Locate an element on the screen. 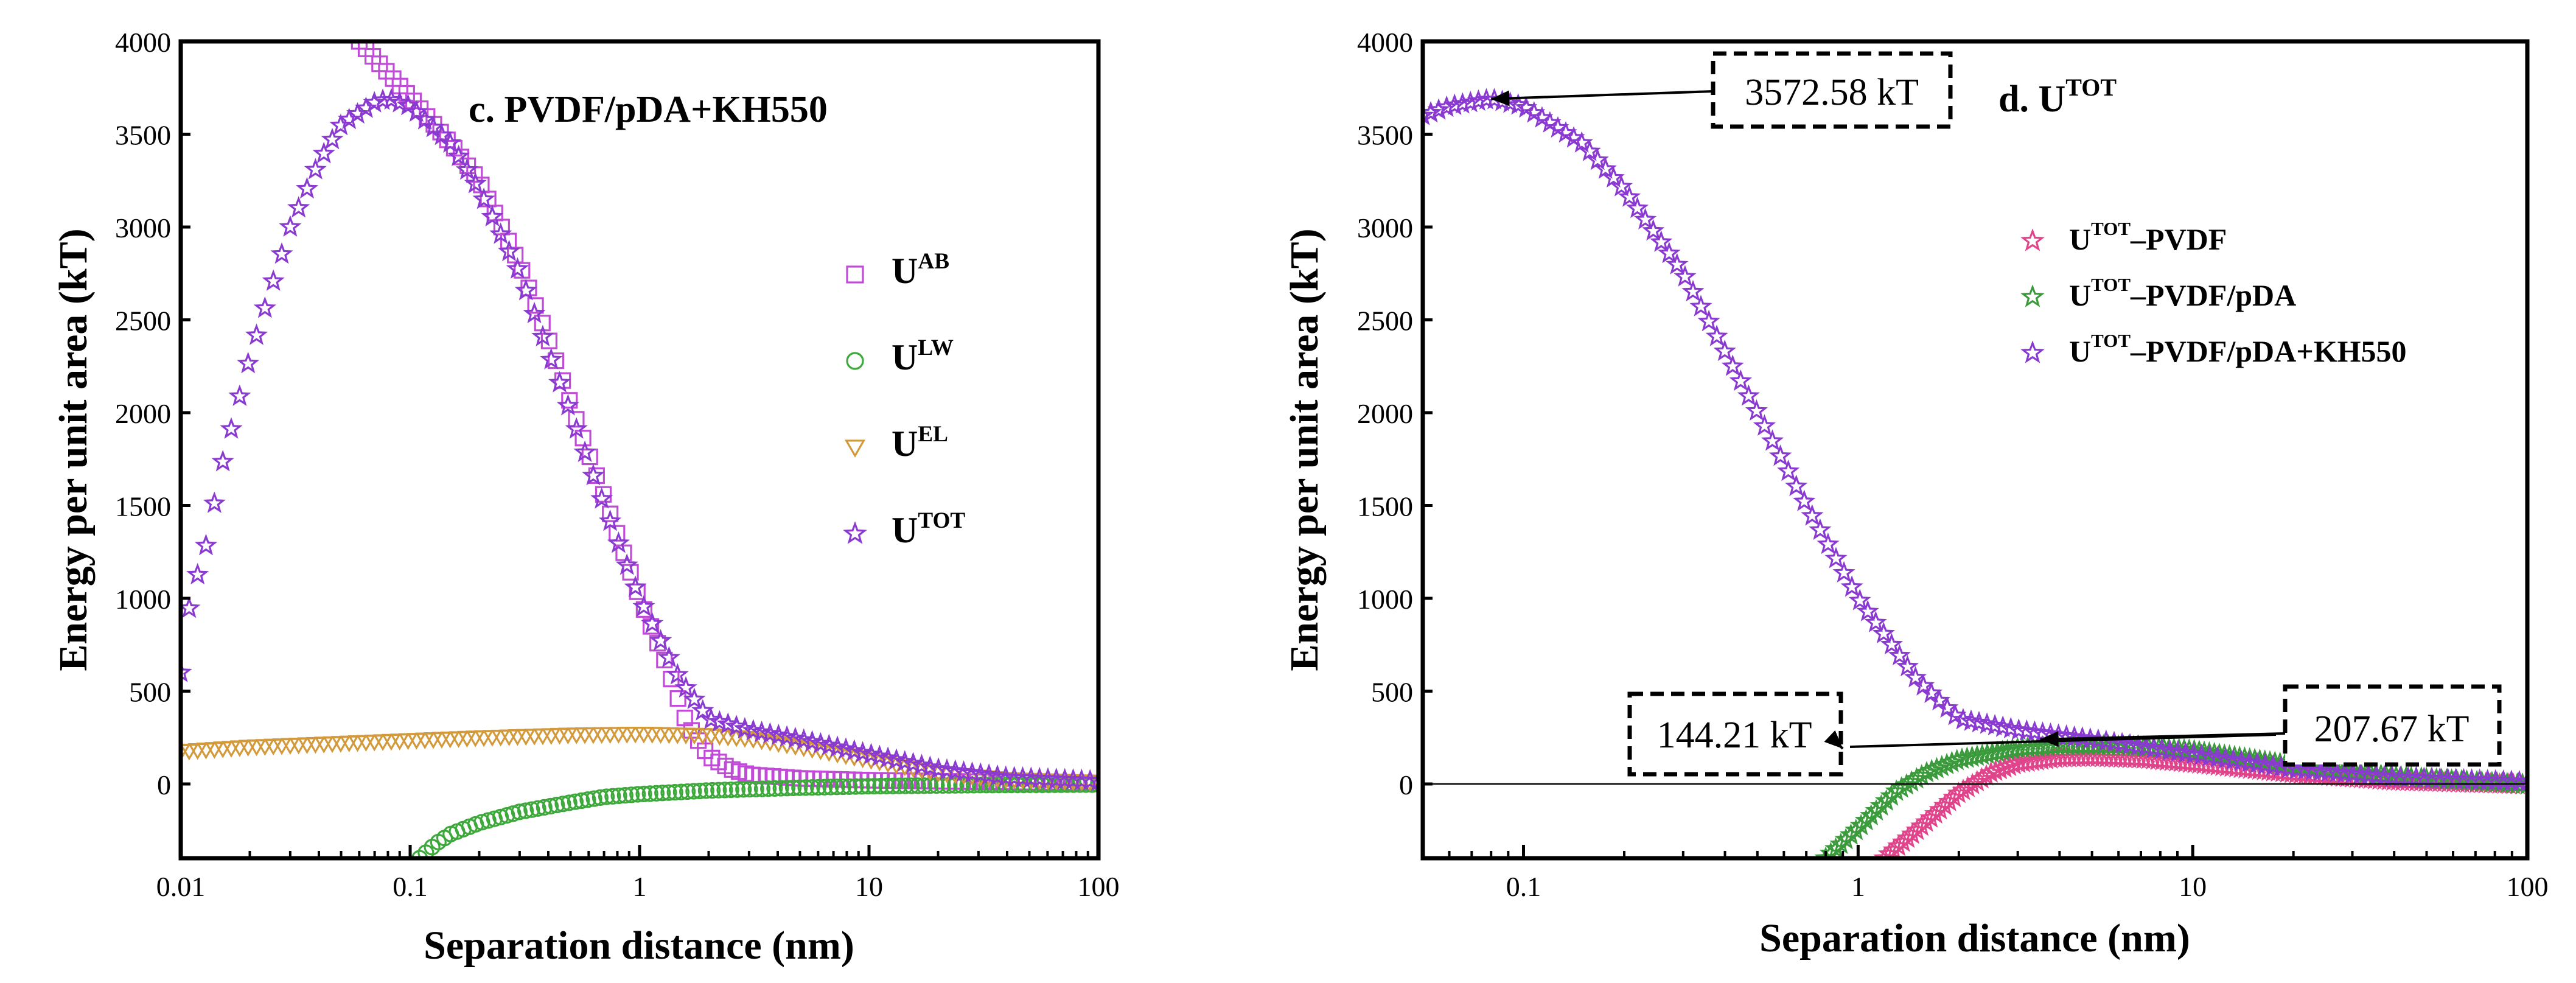 The width and height of the screenshot is (2576, 983). panel-d-annotation-connector is located at coordinates (2063, 741).